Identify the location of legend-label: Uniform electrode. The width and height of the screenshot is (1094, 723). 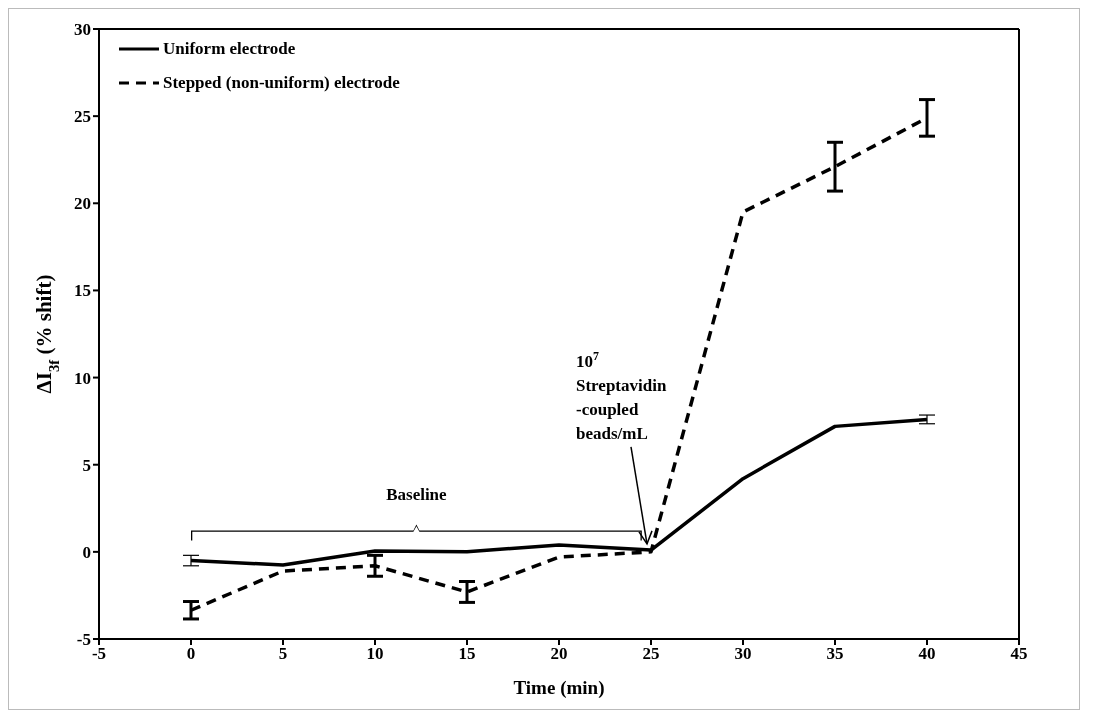
(229, 49).